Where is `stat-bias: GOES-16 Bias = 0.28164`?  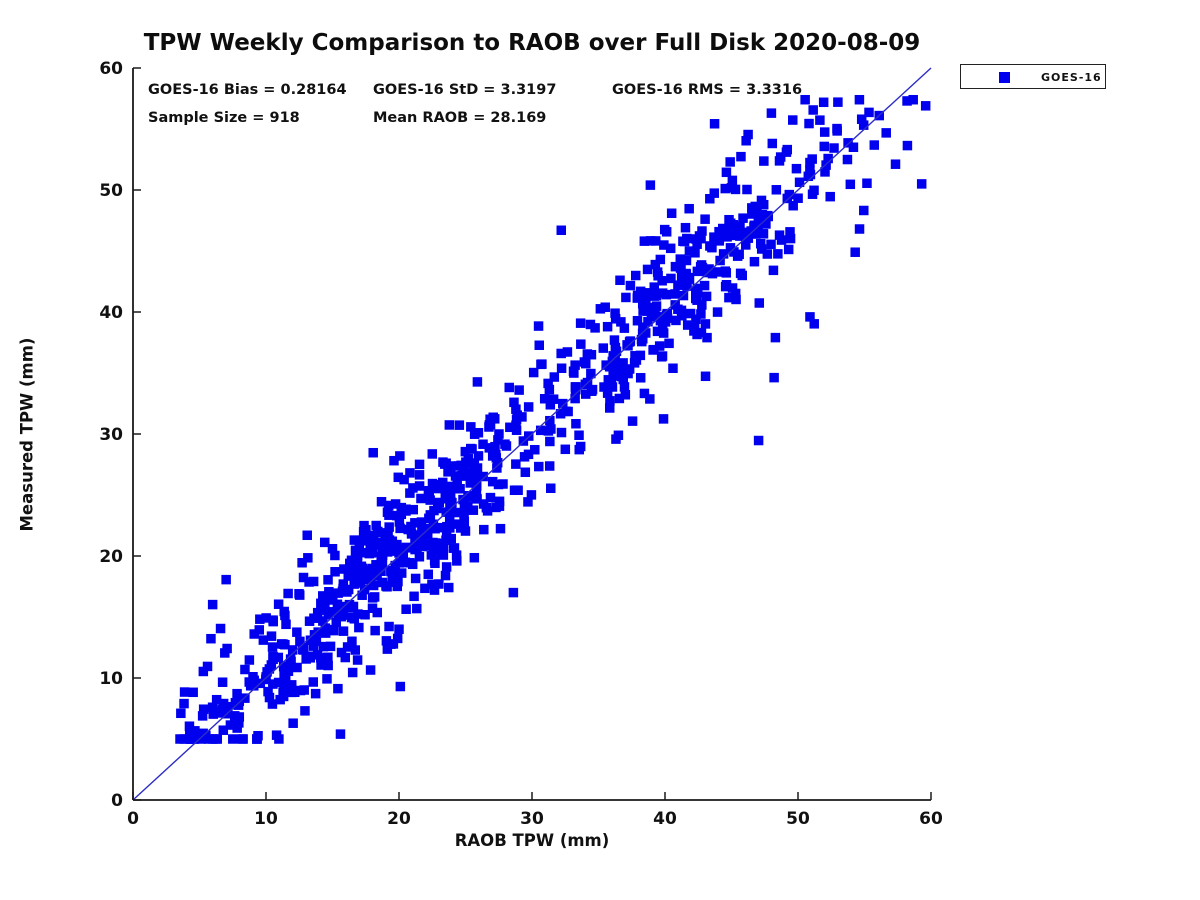 stat-bias: GOES-16 Bias = 0.28164 is located at coordinates (247, 90).